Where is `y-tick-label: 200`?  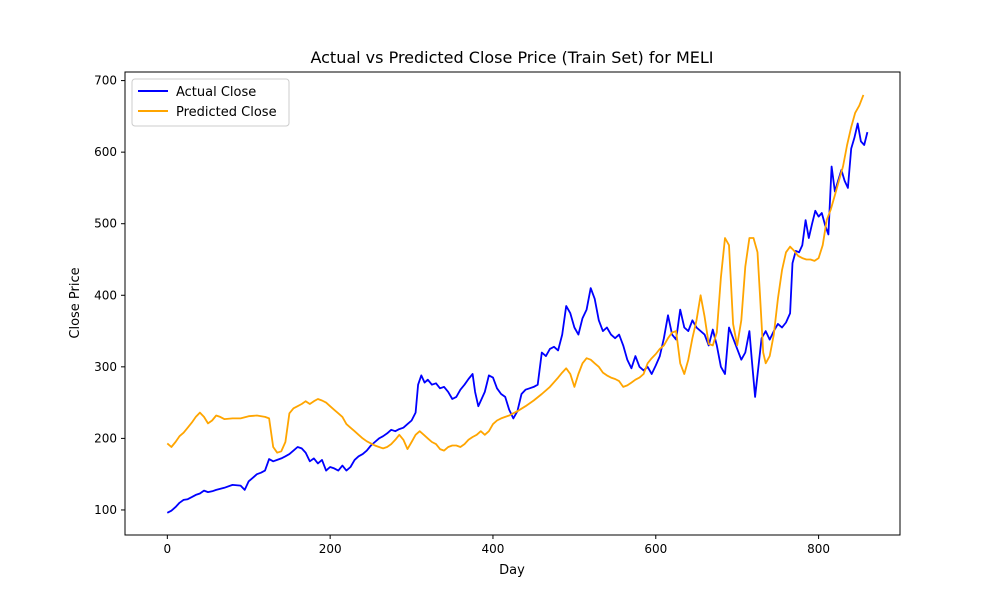
y-tick-label: 200 is located at coordinates (105, 438).